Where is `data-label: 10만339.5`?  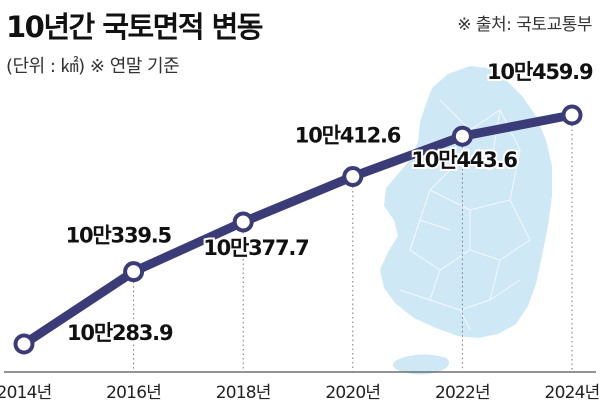 data-label: 10만339.5 is located at coordinates (119, 236).